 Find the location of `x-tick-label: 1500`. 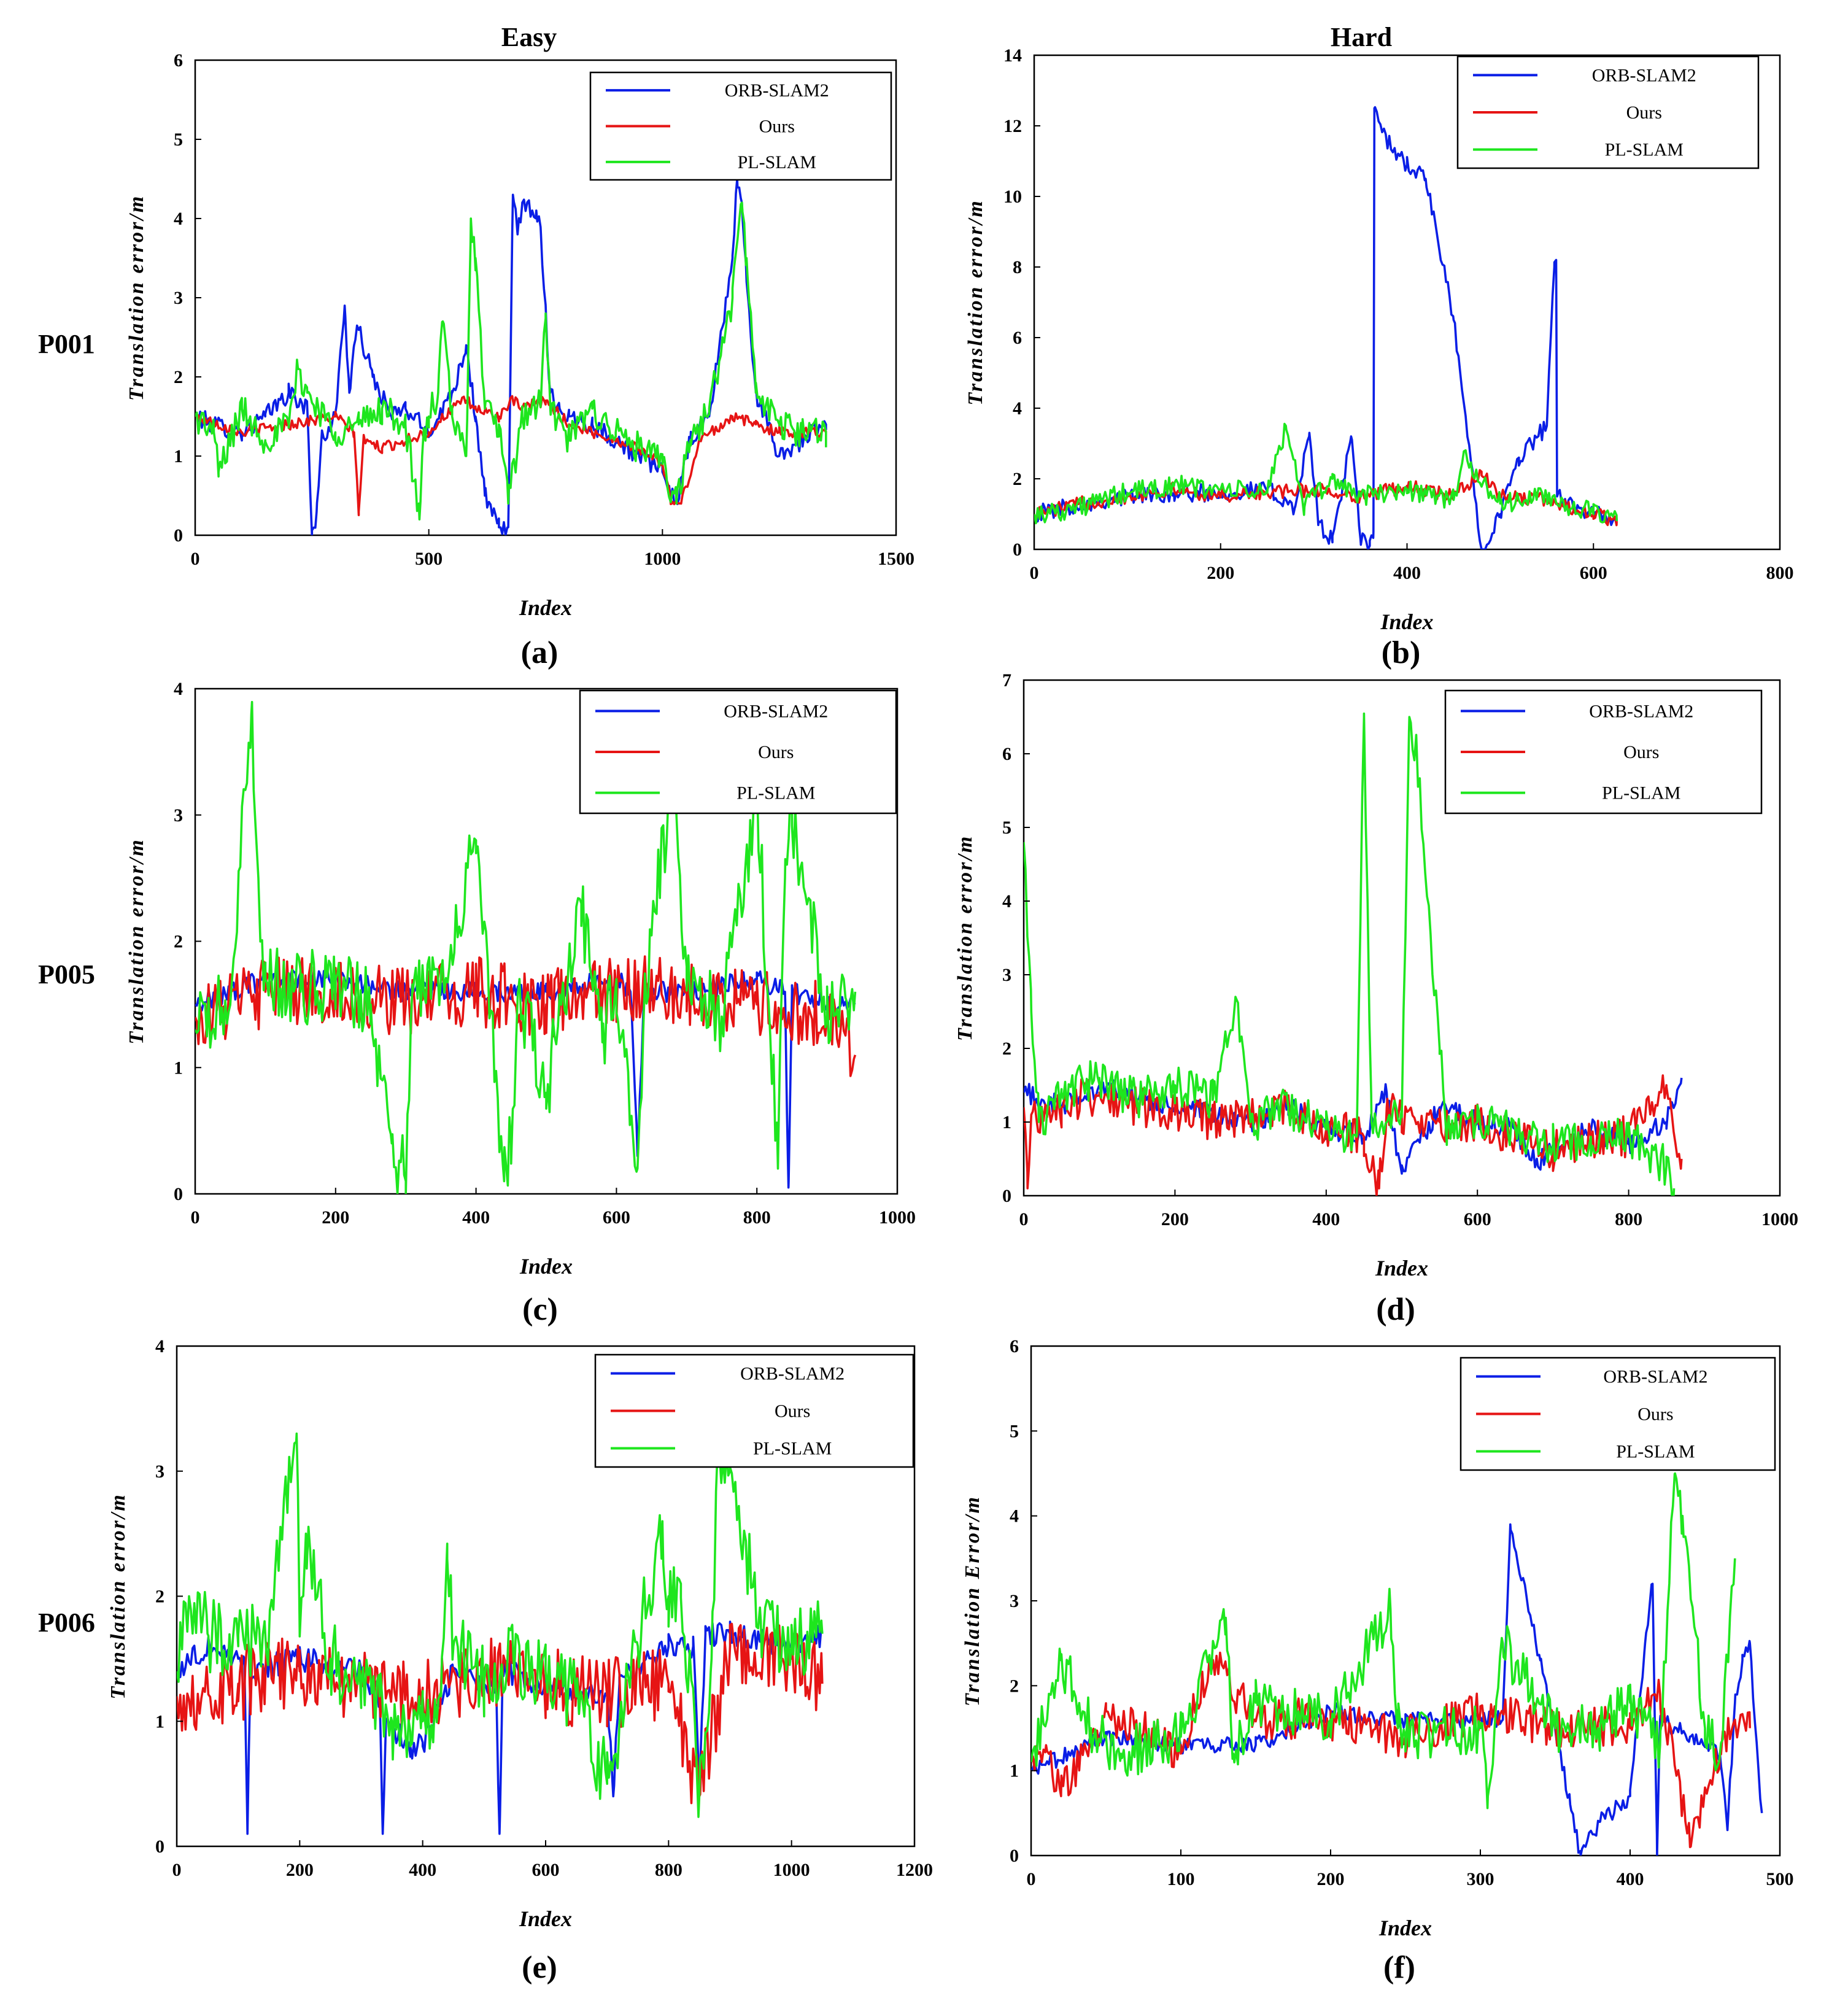

x-tick-label: 1500 is located at coordinates (896, 559).